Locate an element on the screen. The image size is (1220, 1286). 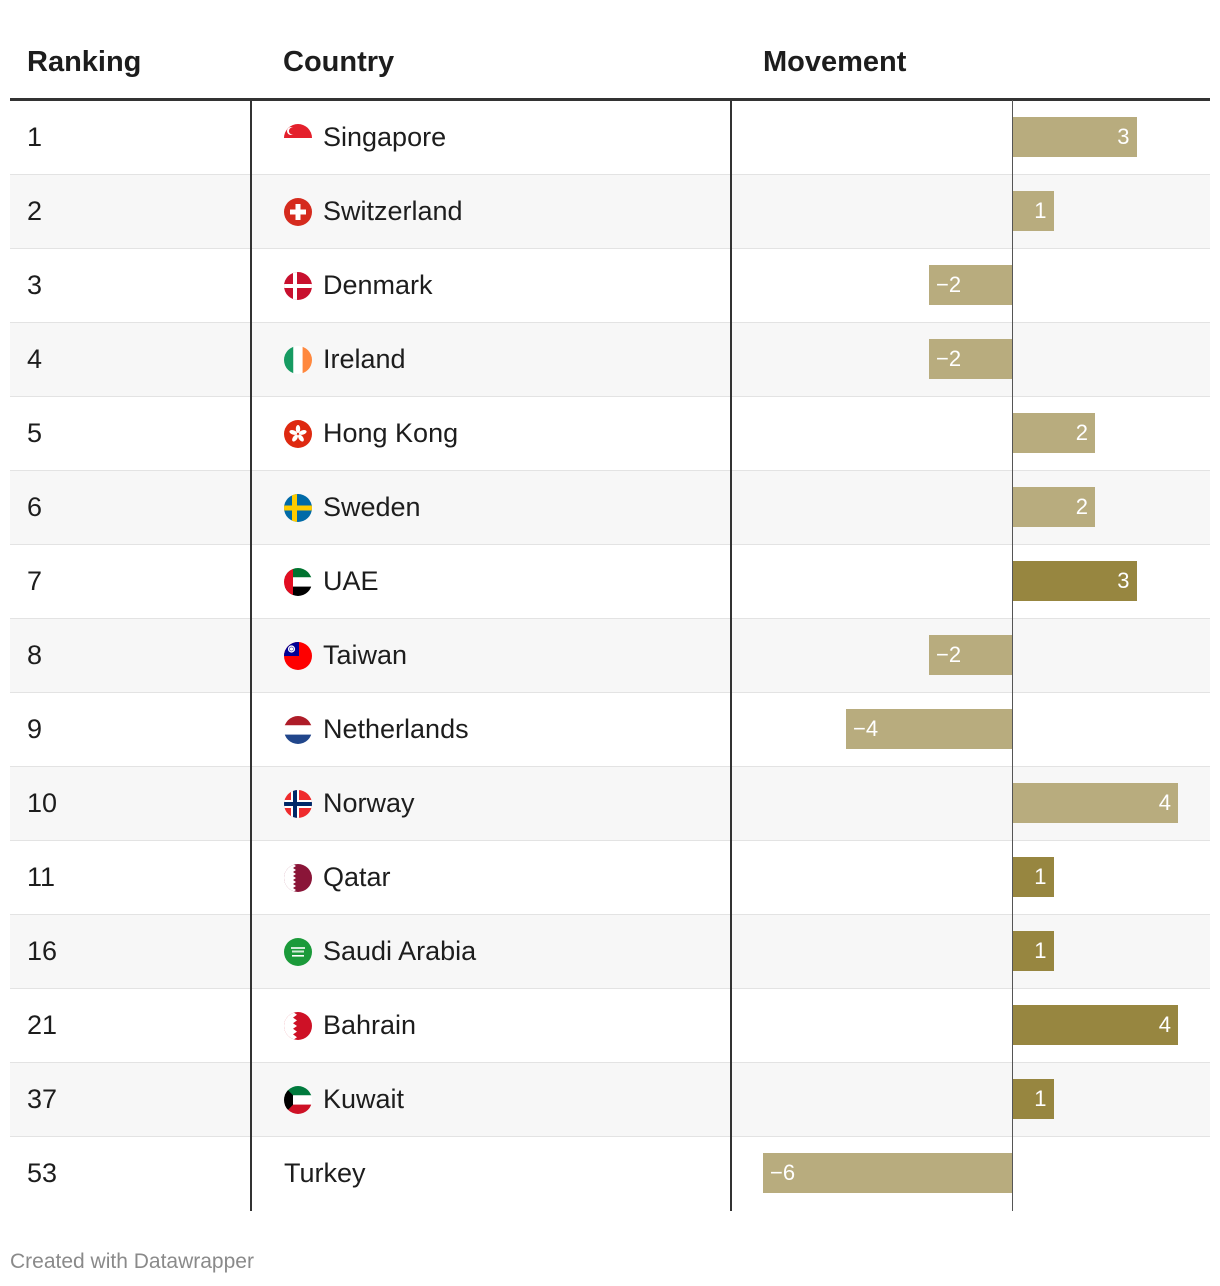
country-cell: Qatar is located at coordinates (337, 877).